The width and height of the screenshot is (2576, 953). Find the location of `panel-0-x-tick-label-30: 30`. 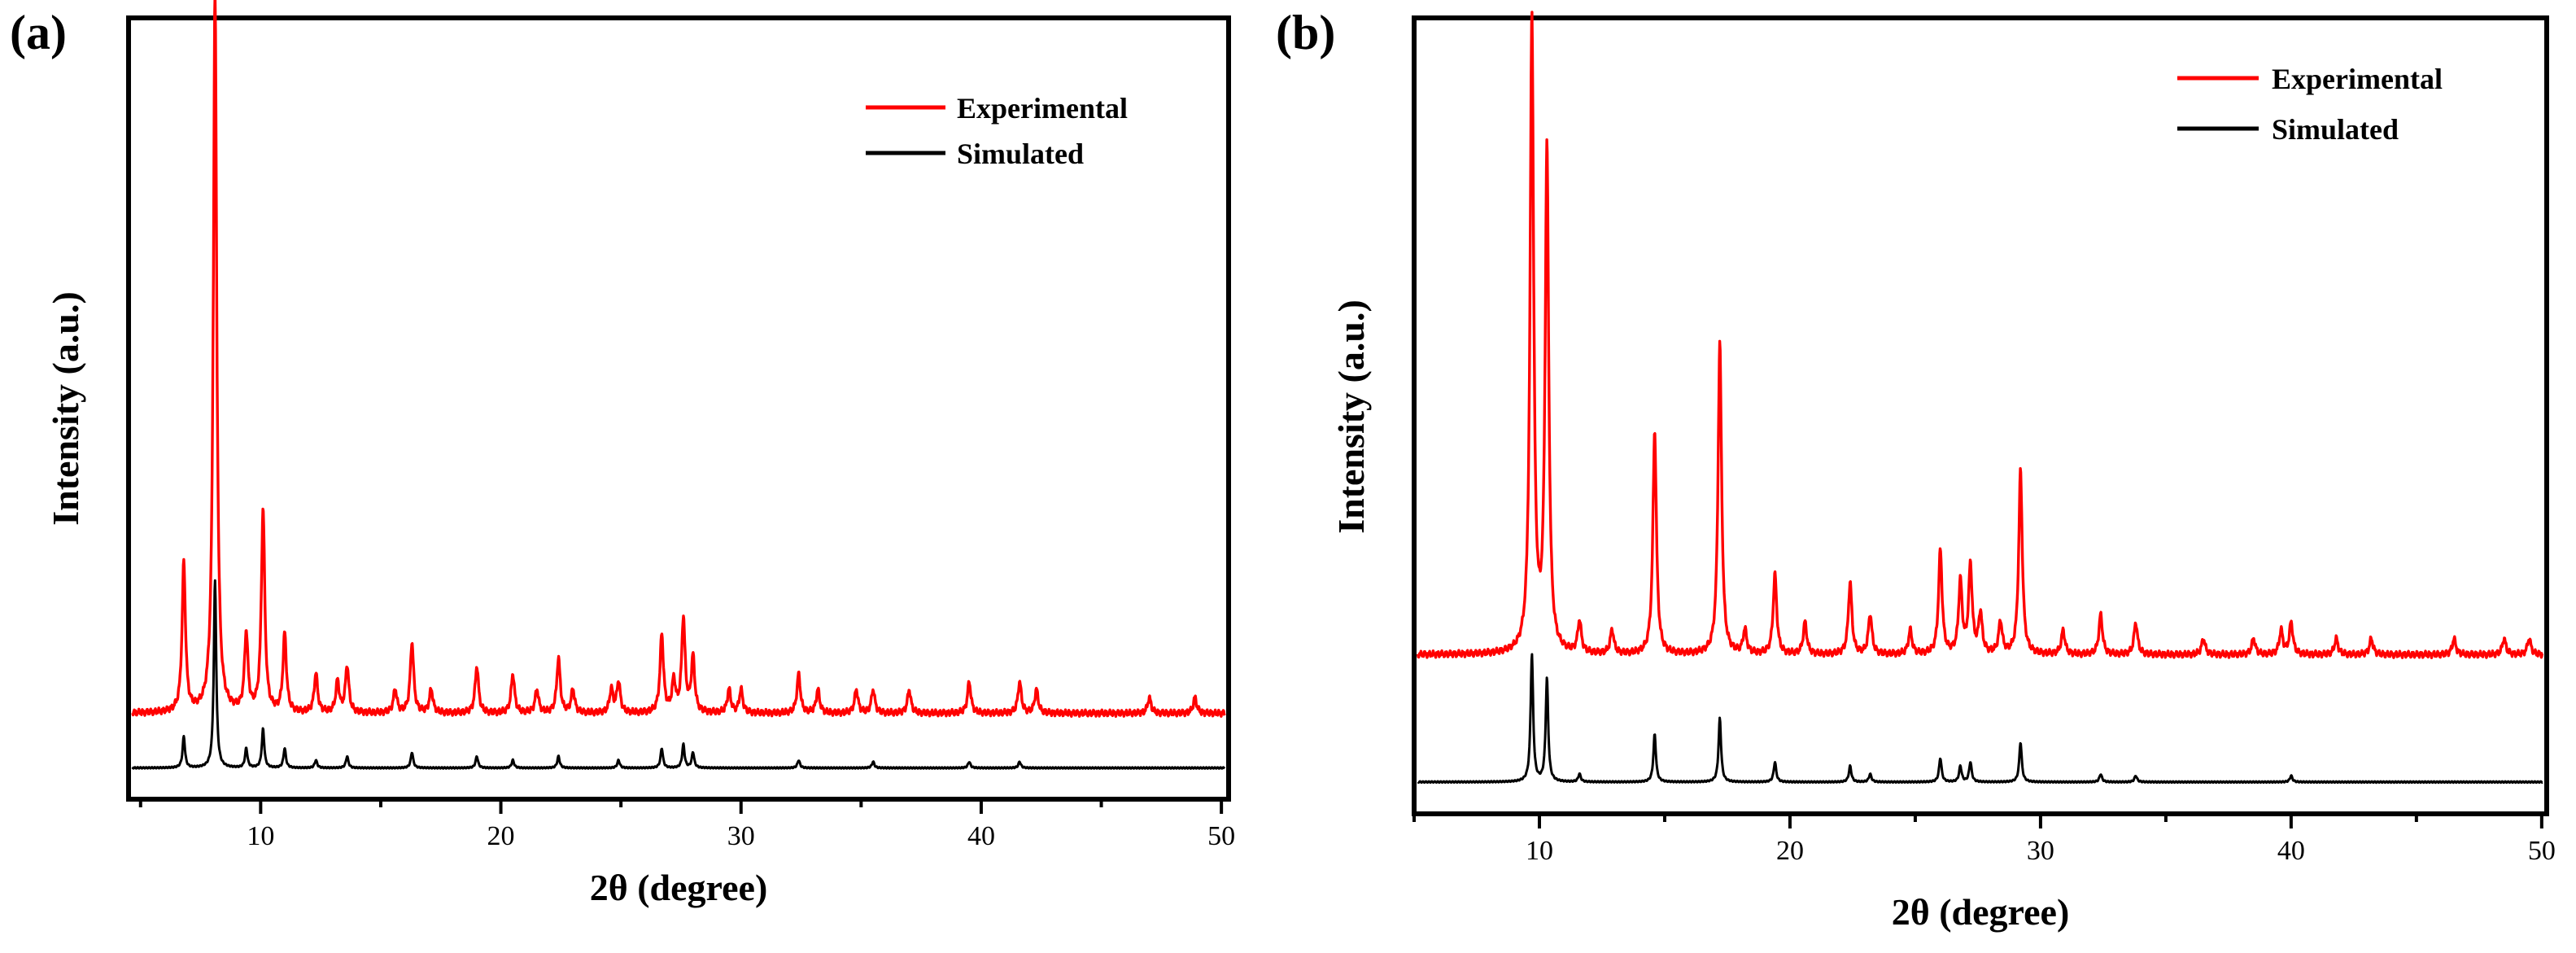

panel-0-x-tick-label-30: 30 is located at coordinates (741, 836).